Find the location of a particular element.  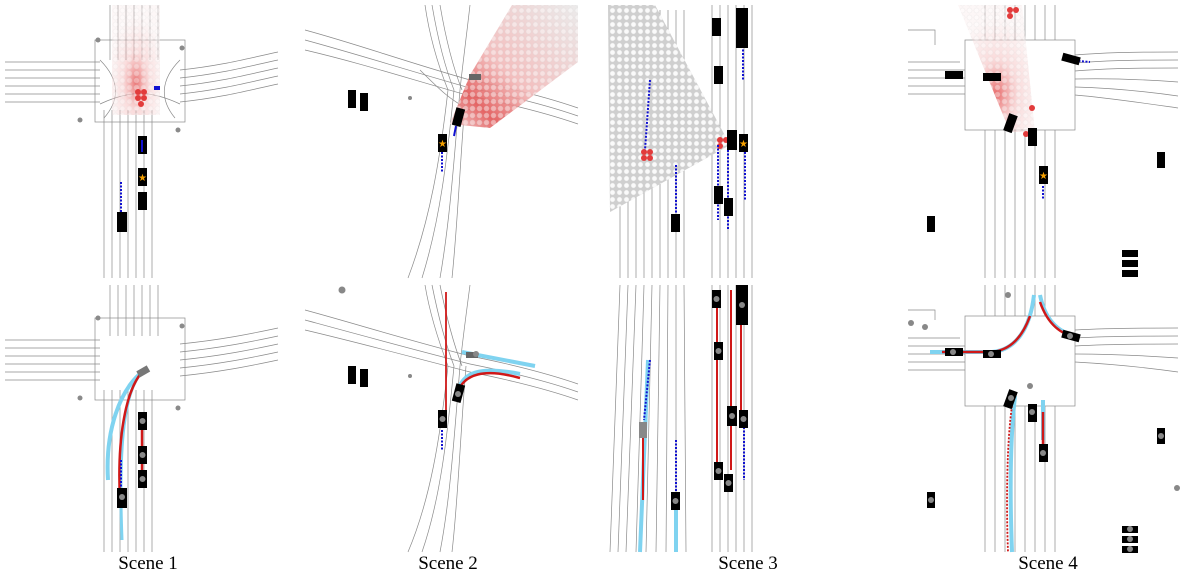

scene2-top-panel: ★ is located at coordinates (441, 141).